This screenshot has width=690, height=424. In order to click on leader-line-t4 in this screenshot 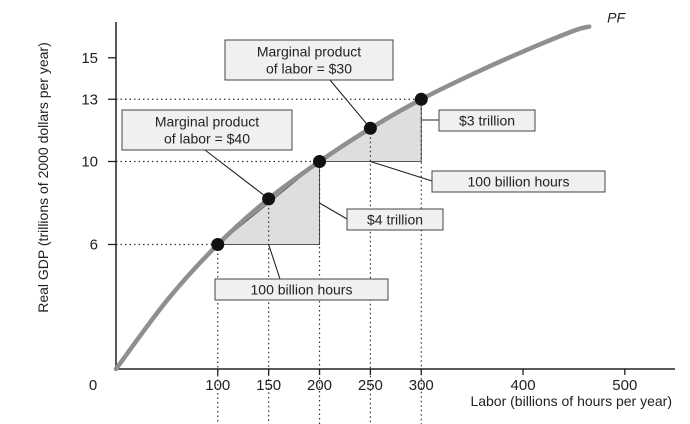, I will do `click(333, 211)`.